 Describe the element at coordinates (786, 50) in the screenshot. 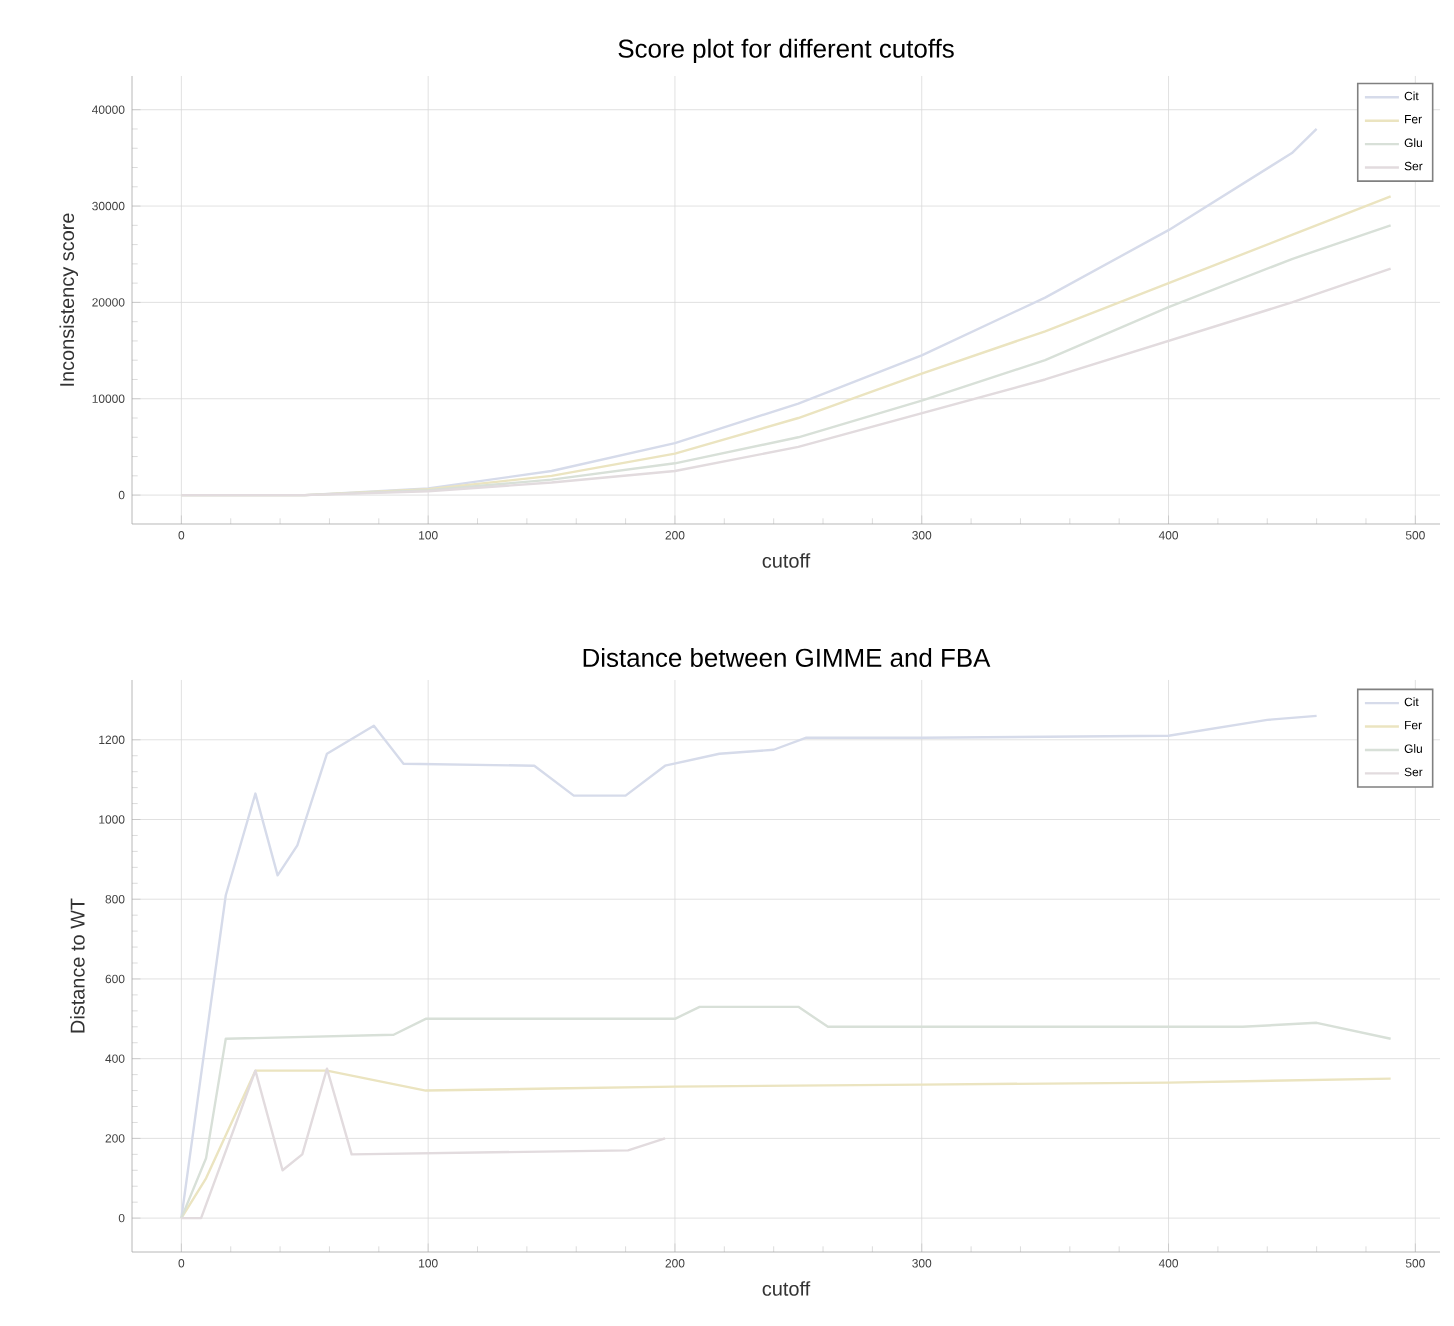

I see `chart-title: Score plot for different cutoffs` at that location.